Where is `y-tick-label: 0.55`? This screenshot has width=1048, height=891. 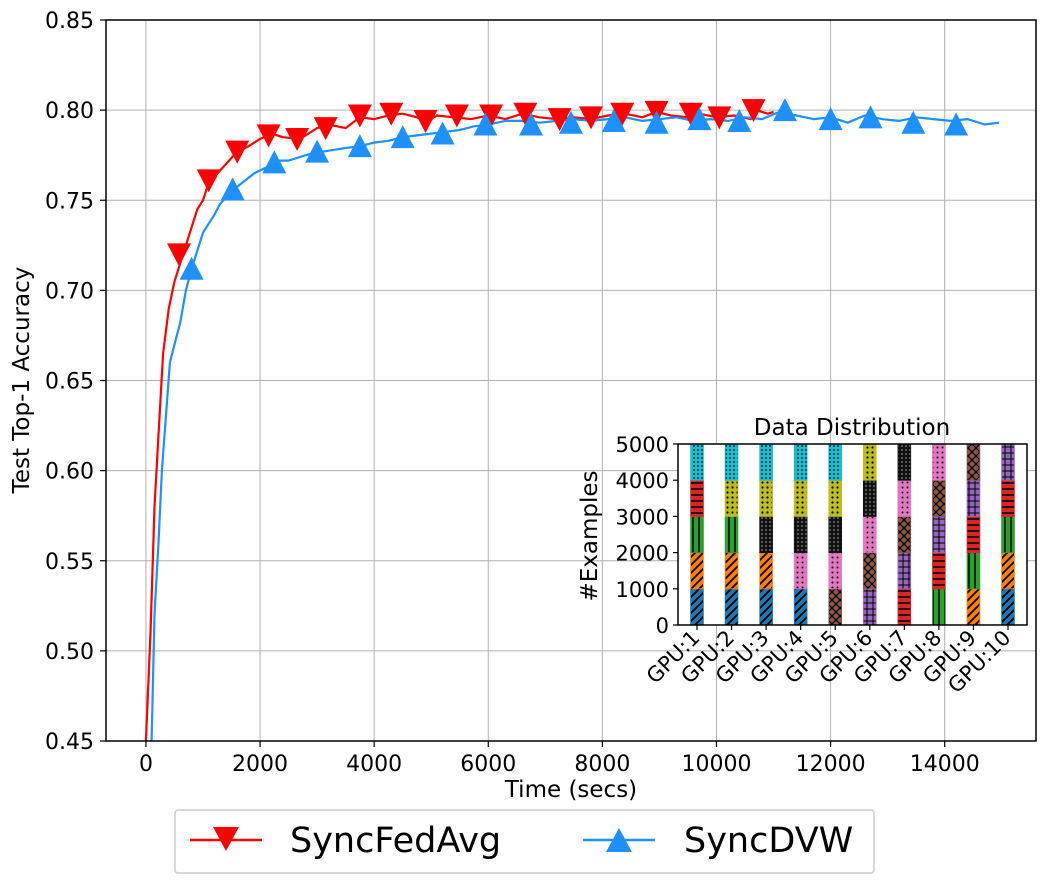
y-tick-label: 0.55 is located at coordinates (69, 562).